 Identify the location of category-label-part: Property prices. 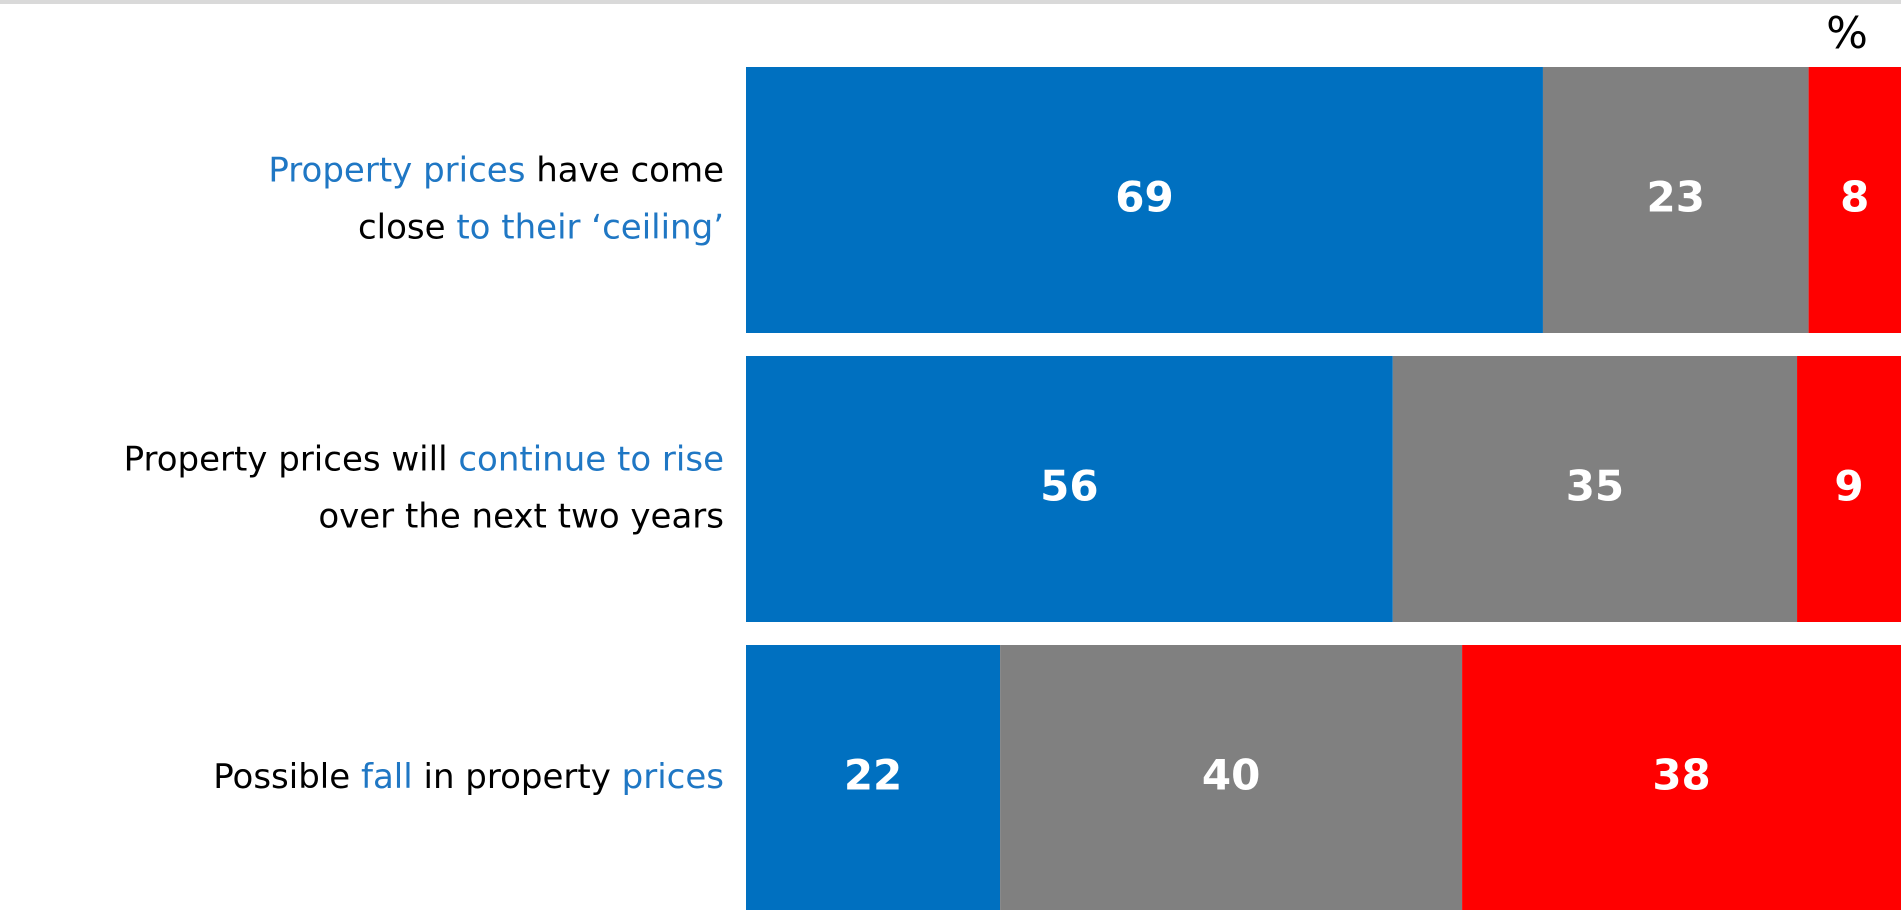
(396, 170).